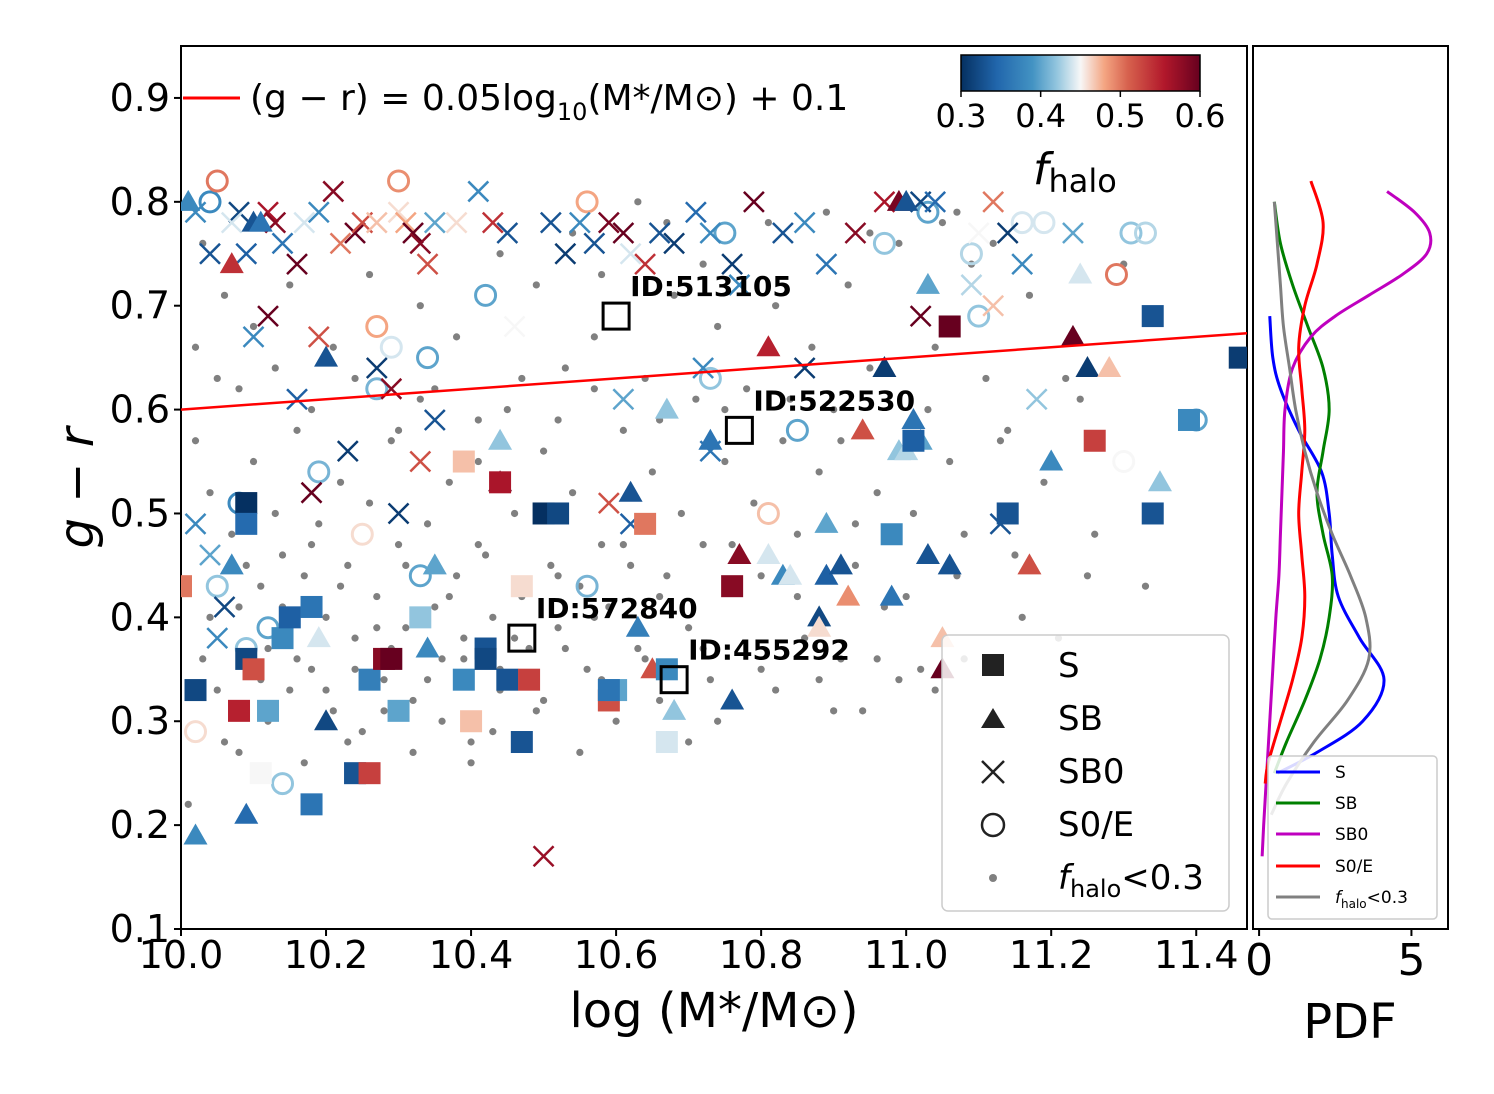 Image resolution: width=1494 pixels, height=1094 pixels. I want to click on y-tick-label: 0.2, so click(140, 825).